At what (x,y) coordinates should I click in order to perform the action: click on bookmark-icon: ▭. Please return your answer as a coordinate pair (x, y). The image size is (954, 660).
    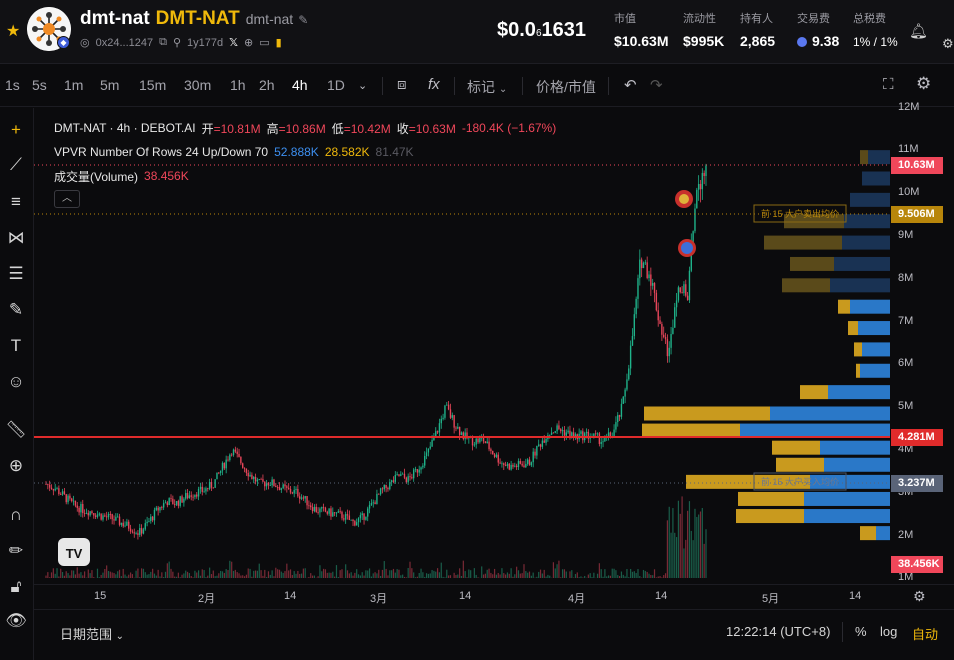
    Looking at the image, I should click on (264, 43).